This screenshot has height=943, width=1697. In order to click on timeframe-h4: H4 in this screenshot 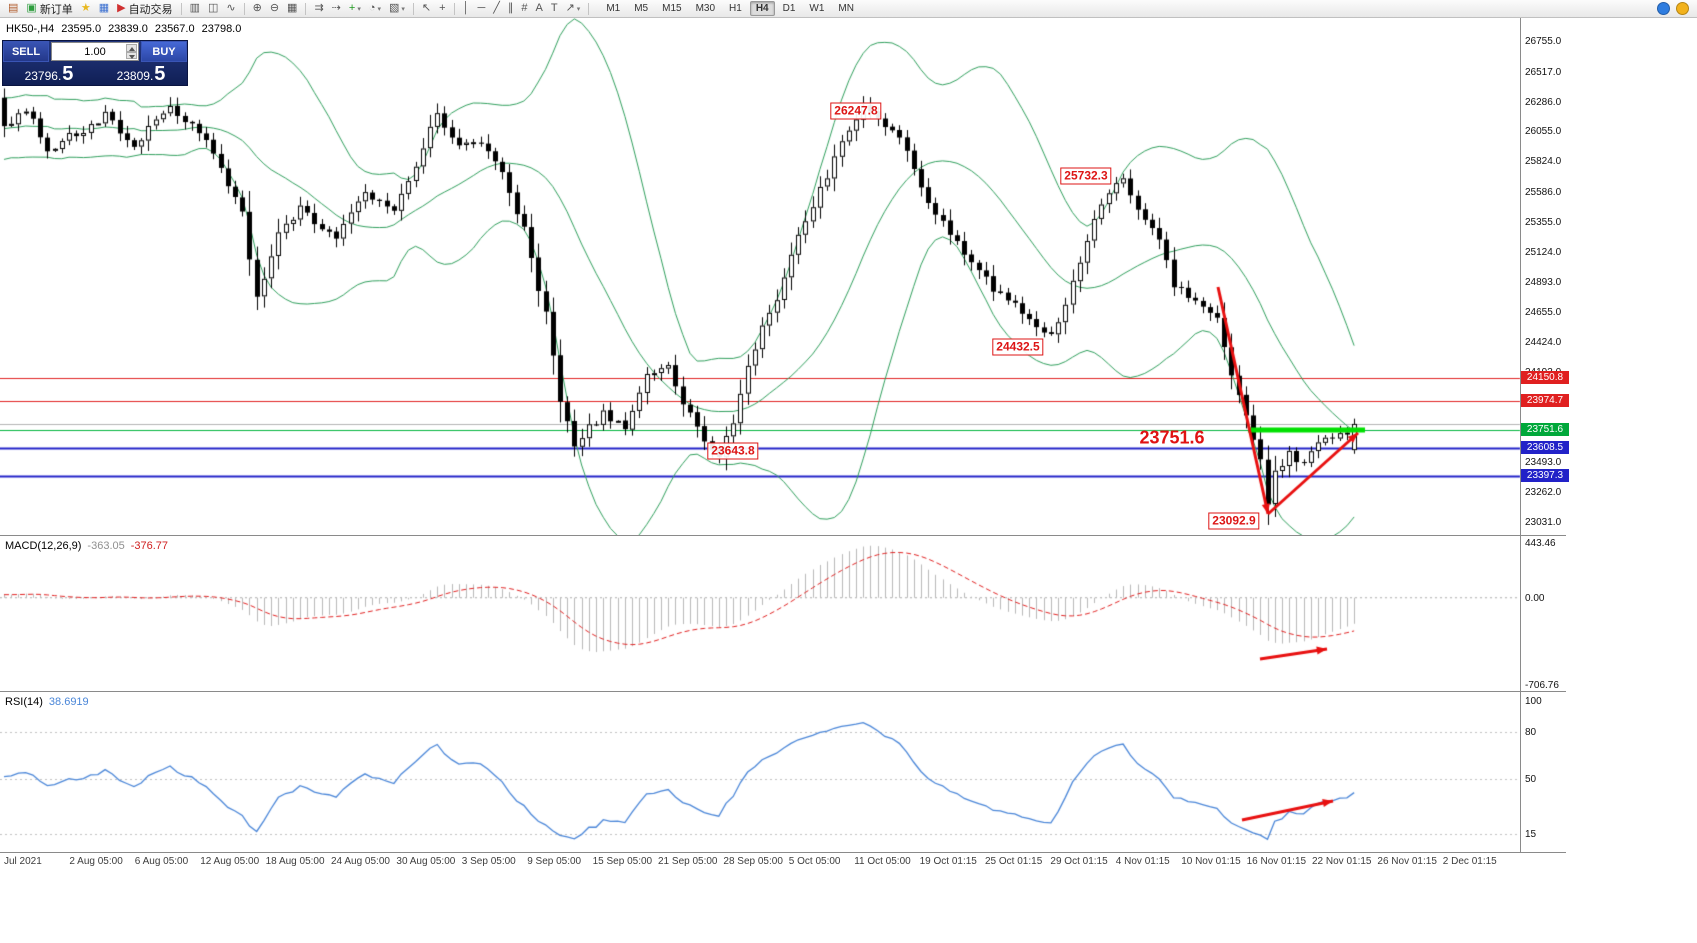, I will do `click(762, 8)`.